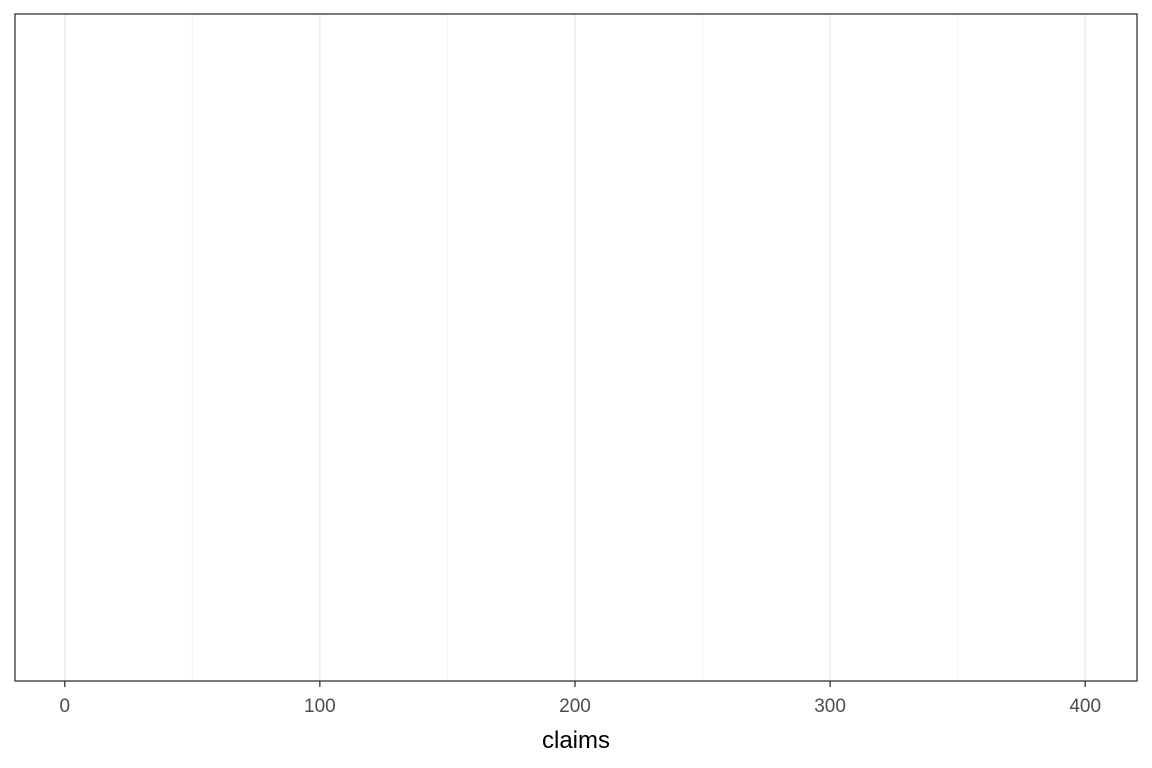 This screenshot has height=768, width=1152. What do you see at coordinates (320, 706) in the screenshot?
I see `x-tick-label-100: 100` at bounding box center [320, 706].